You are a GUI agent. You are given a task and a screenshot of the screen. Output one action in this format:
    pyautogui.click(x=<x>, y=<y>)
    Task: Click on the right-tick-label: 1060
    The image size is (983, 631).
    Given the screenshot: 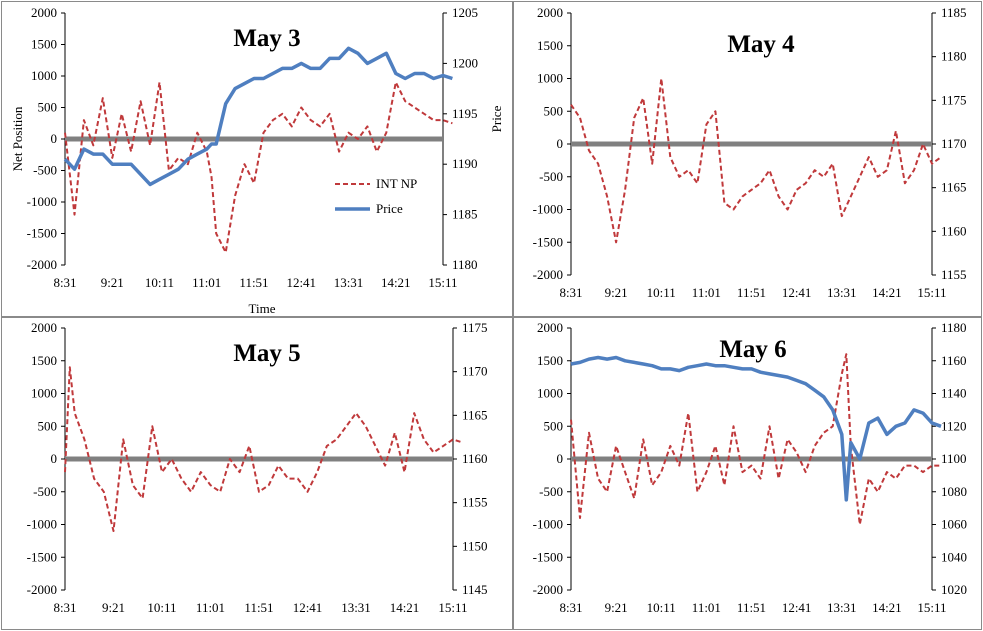 What is the action you would take?
    pyautogui.click(x=954, y=524)
    